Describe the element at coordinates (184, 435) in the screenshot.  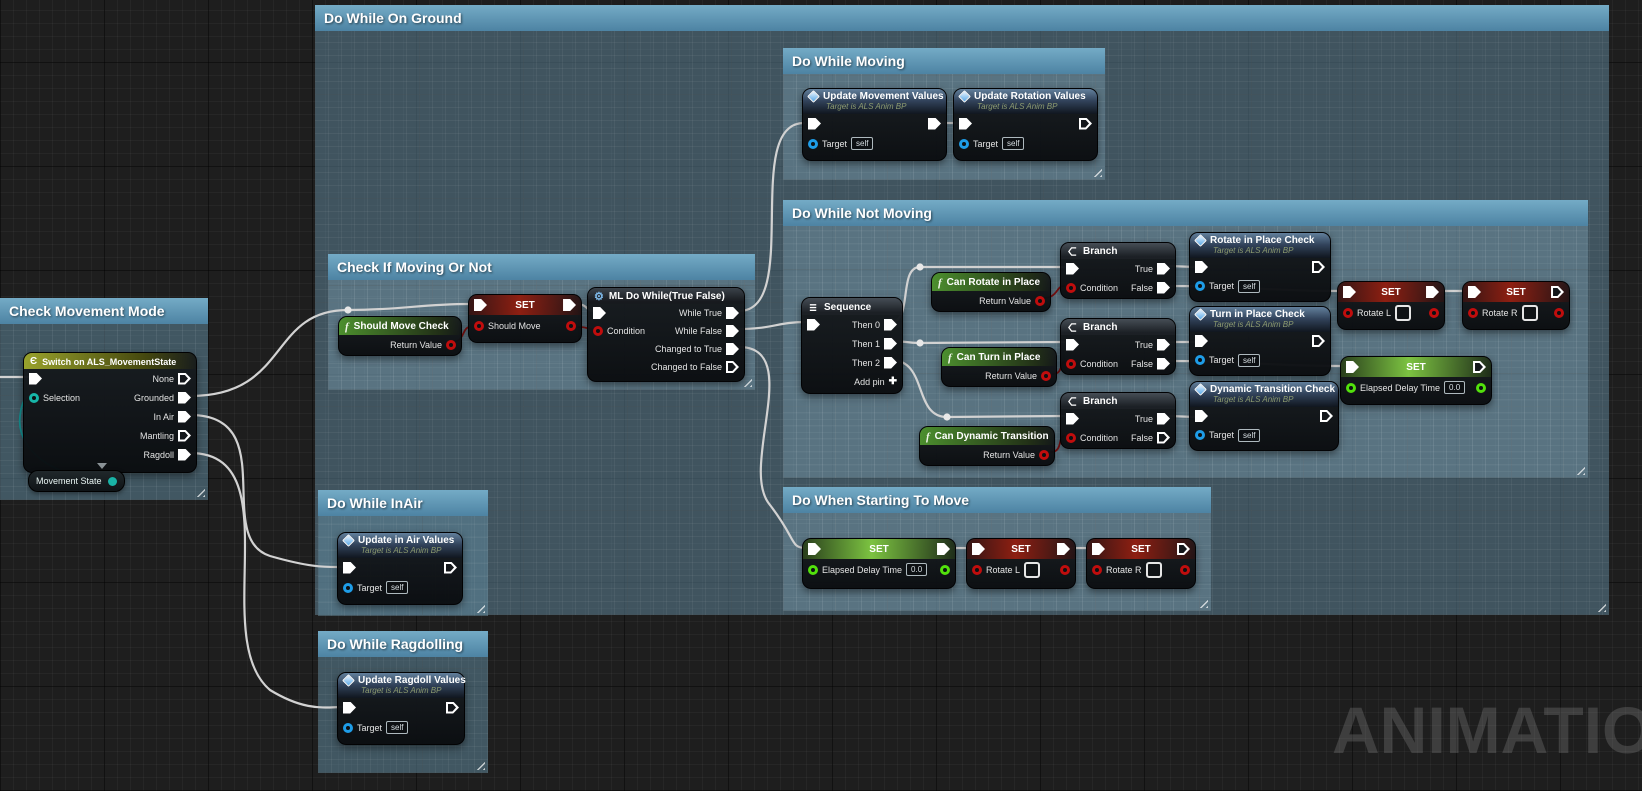
I see `exec-out-mantling-pin` at that location.